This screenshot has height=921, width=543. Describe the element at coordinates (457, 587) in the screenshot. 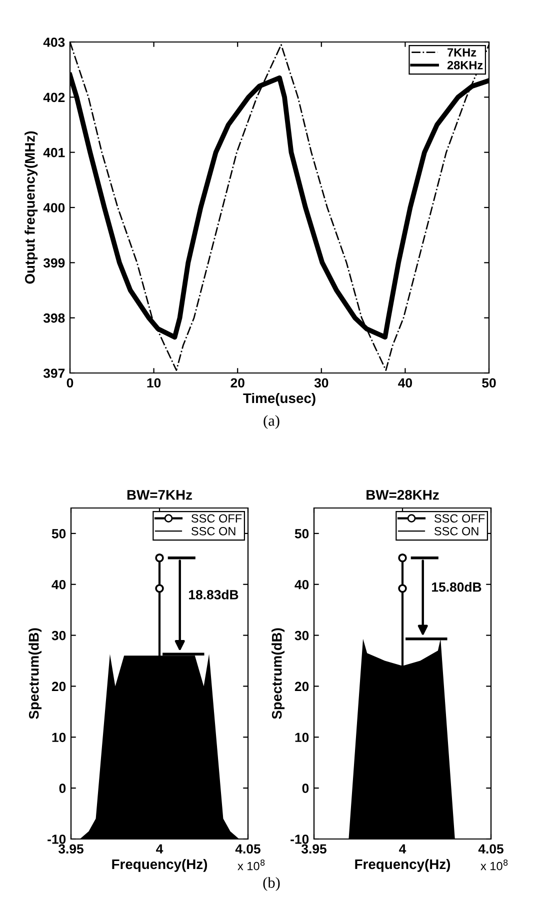

I see `annotation: 15.80dB` at that location.